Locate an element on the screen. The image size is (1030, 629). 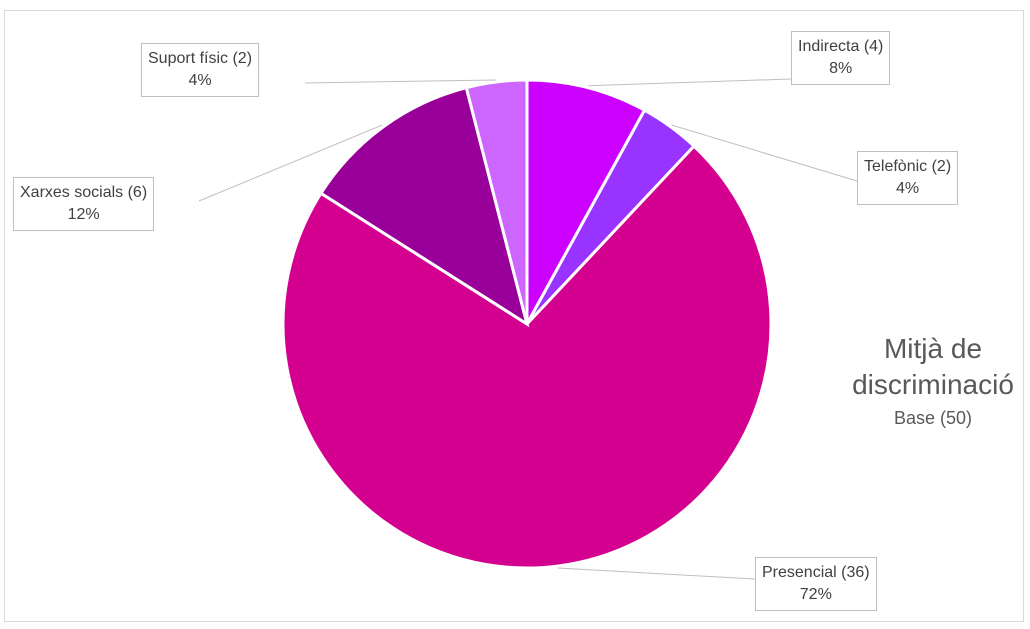
slice-label-indirecta: Indirecta (4) is located at coordinates (841, 46).